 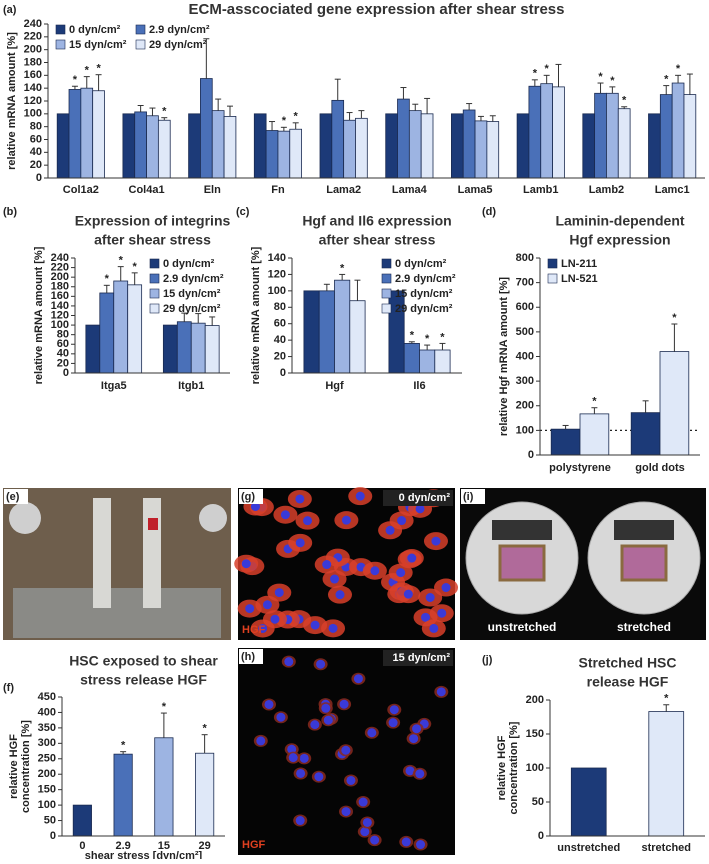 I want to click on chart-title: stress release HGF, so click(x=143, y=680).